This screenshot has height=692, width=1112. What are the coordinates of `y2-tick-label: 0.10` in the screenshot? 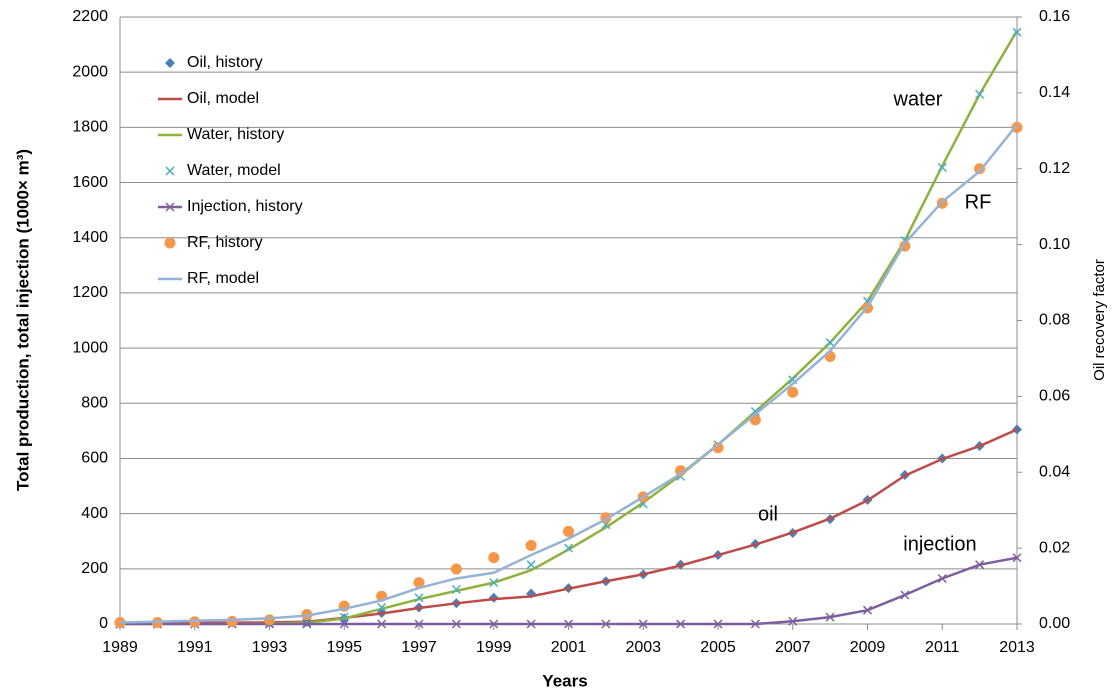 It's located at (1054, 244).